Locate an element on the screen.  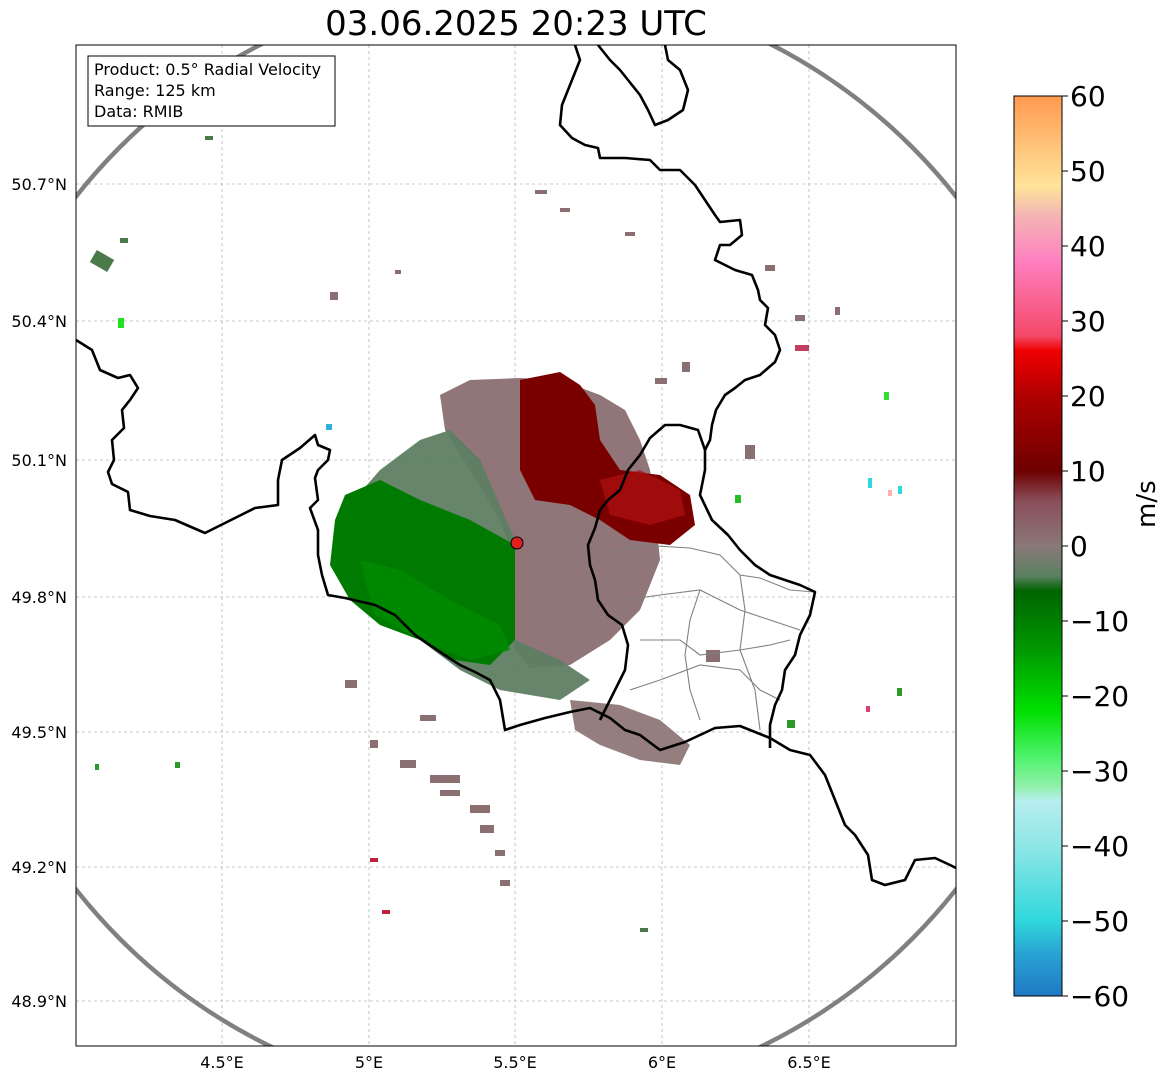
colorbar-tick-label: 40 is located at coordinates (1088, 246).